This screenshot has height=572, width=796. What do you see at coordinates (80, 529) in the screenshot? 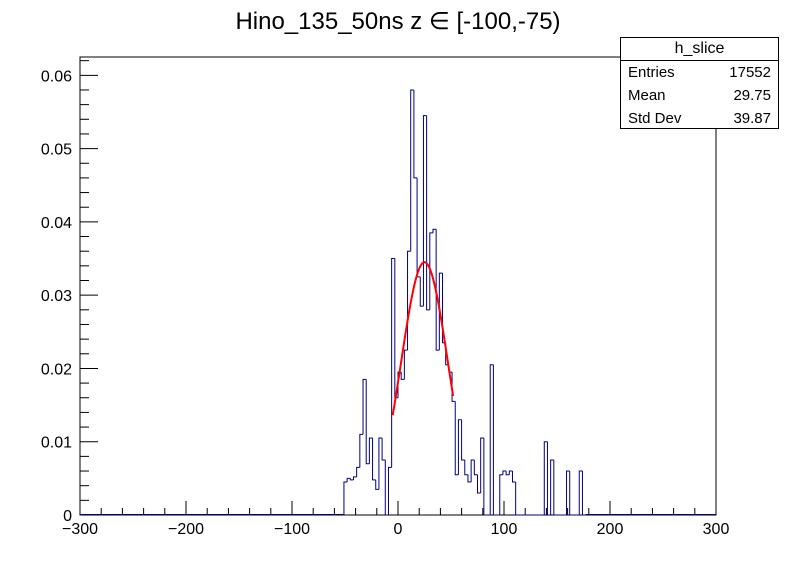
I see `x-tick-label: −300` at bounding box center [80, 529].